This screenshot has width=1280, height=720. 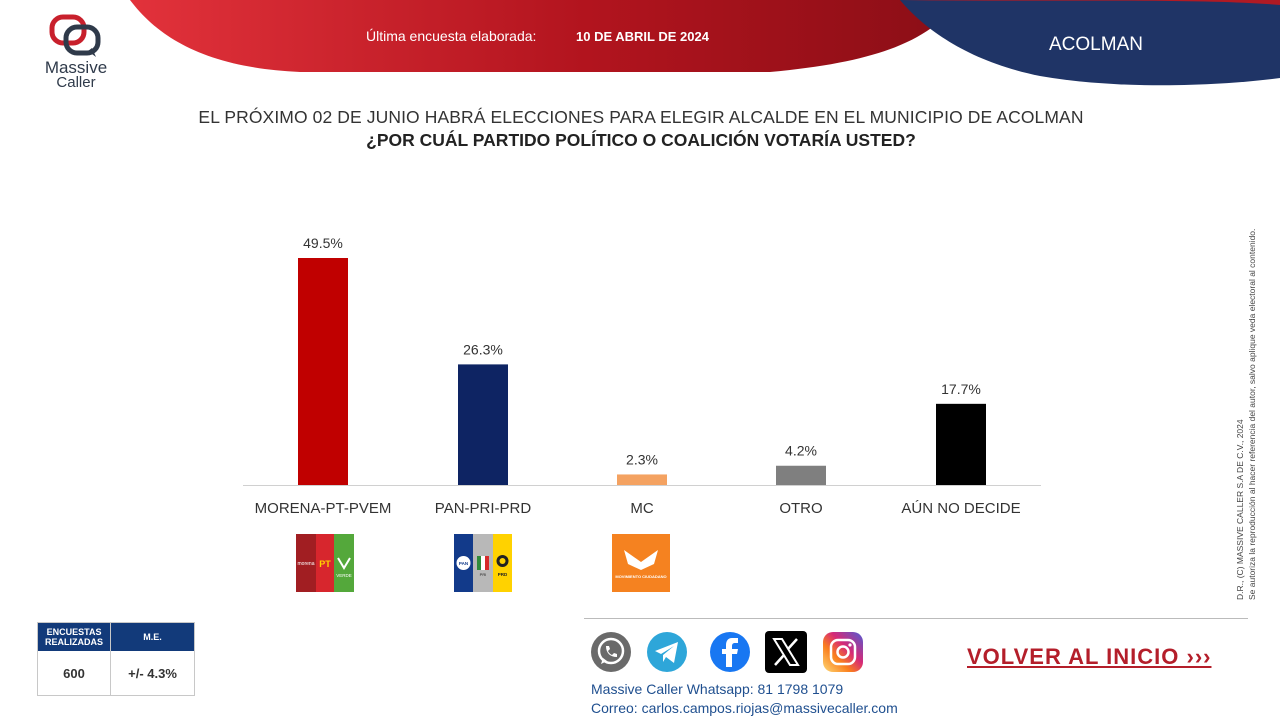 What do you see at coordinates (961, 389) in the screenshot?
I see `data-label-4: 17.7%` at bounding box center [961, 389].